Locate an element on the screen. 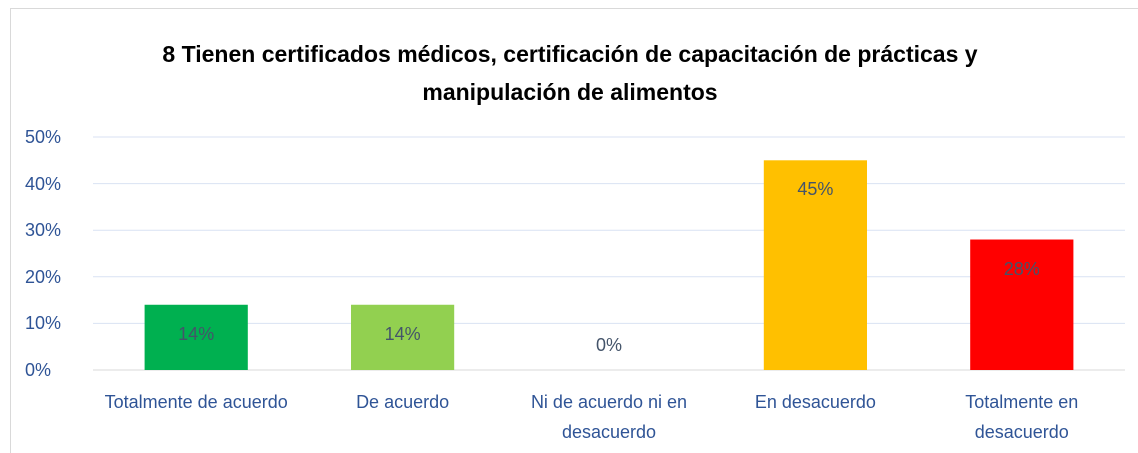 The height and width of the screenshot is (453, 1138). x-tick-label: Totalmente de acuerdo is located at coordinates (196, 402).